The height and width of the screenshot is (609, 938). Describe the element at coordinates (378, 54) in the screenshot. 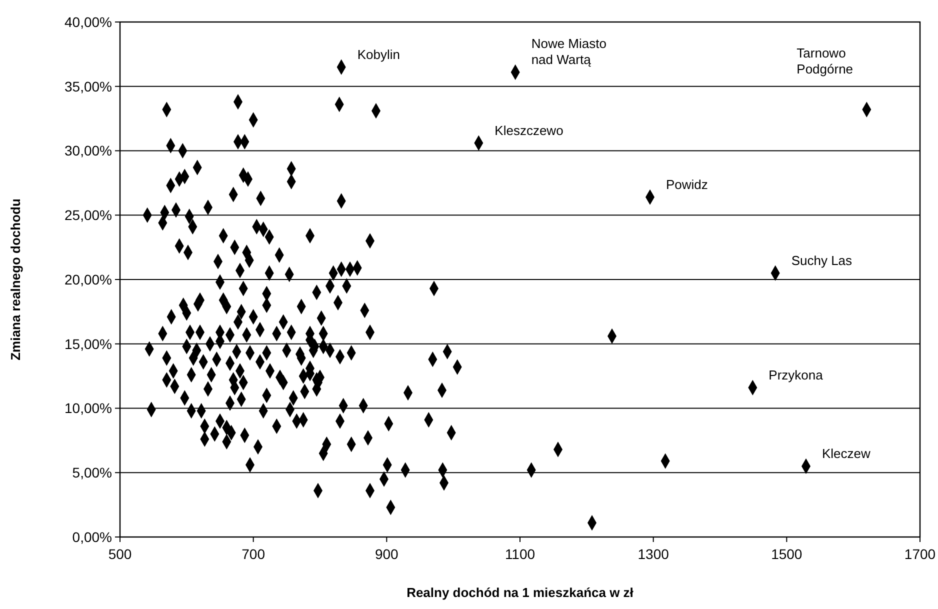

I see `annotation: Kobylin` at that location.